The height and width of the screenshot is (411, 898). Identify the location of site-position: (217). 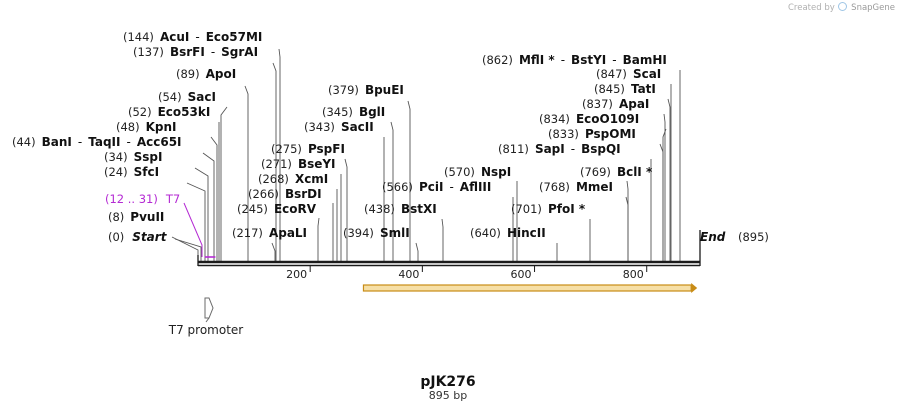
(247, 233).